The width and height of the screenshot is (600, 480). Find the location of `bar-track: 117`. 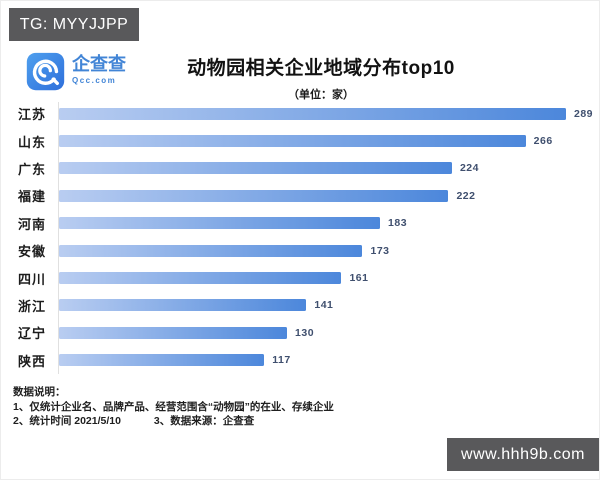

bar-track: 117 is located at coordinates (323, 360).